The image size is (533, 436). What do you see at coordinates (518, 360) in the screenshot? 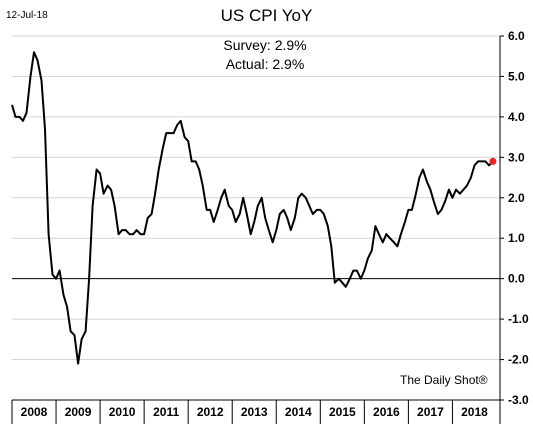
I see `y-tick-label: -2.0` at bounding box center [518, 360].